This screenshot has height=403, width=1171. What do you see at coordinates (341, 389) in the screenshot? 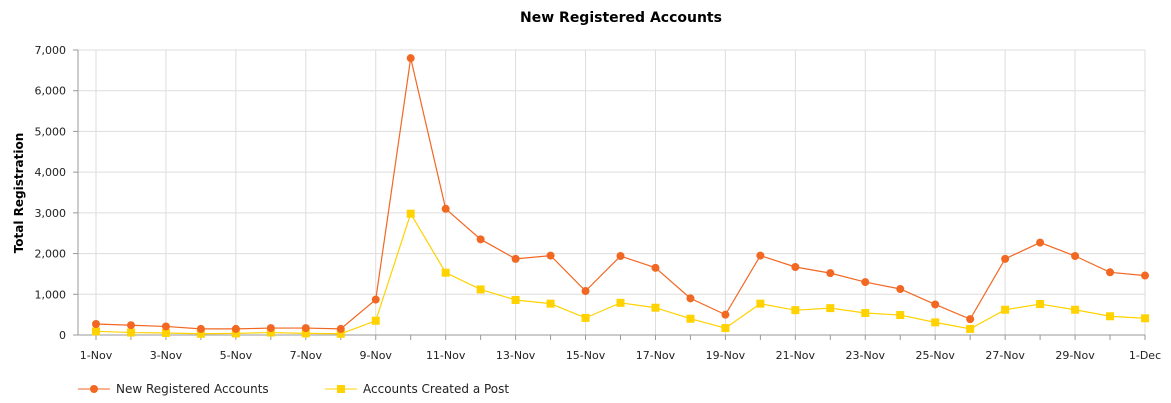
I see `square-marker-icon` at bounding box center [341, 389].